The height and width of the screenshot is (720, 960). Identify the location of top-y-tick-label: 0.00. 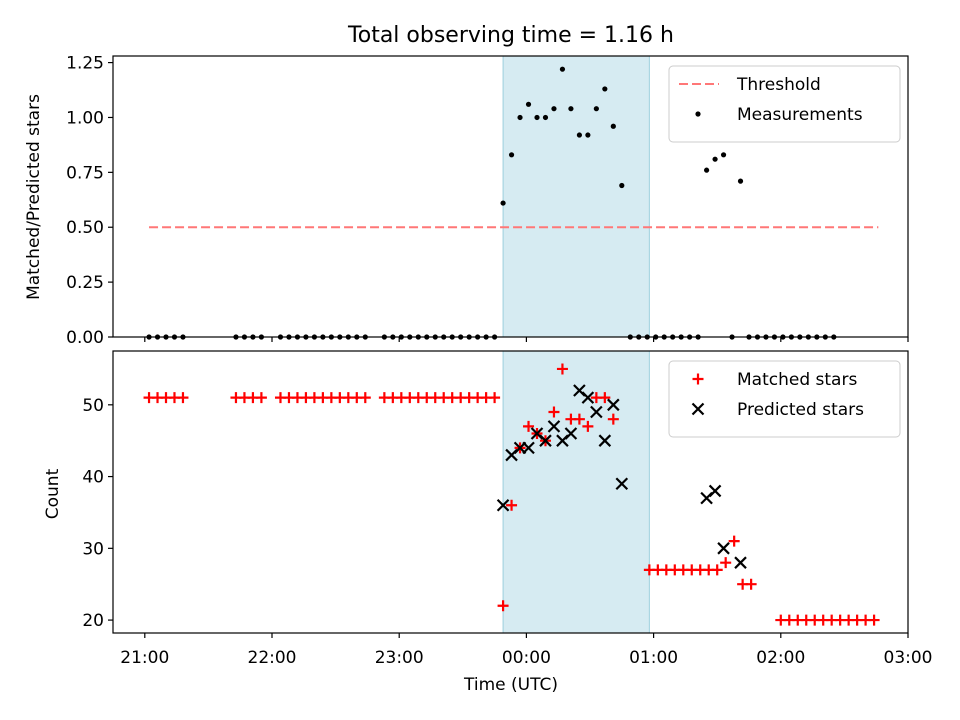
(85, 338).